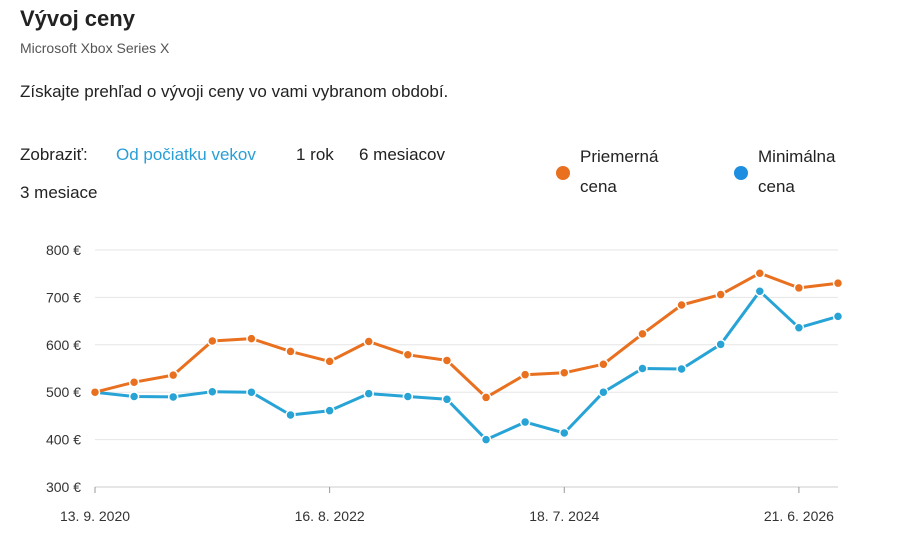 This screenshot has height=547, width=900. What do you see at coordinates (186, 154) in the screenshot?
I see `range-option-all-time: Od počiatku vekov` at bounding box center [186, 154].